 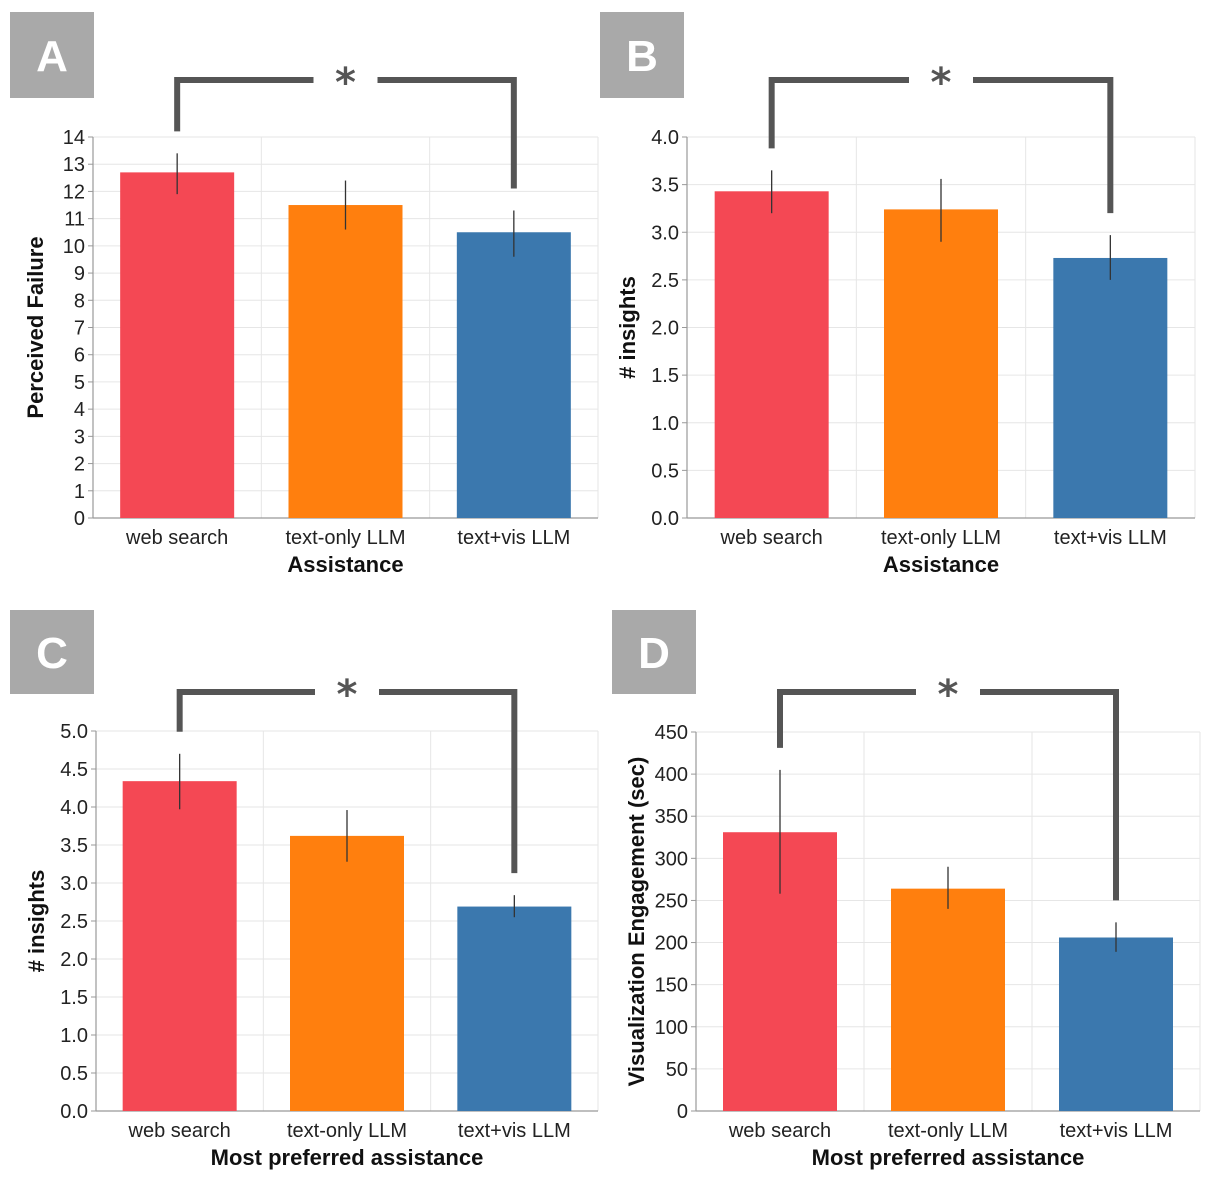 What do you see at coordinates (671, 1028) in the screenshot?
I see `y-tick-label: 100` at bounding box center [671, 1028].